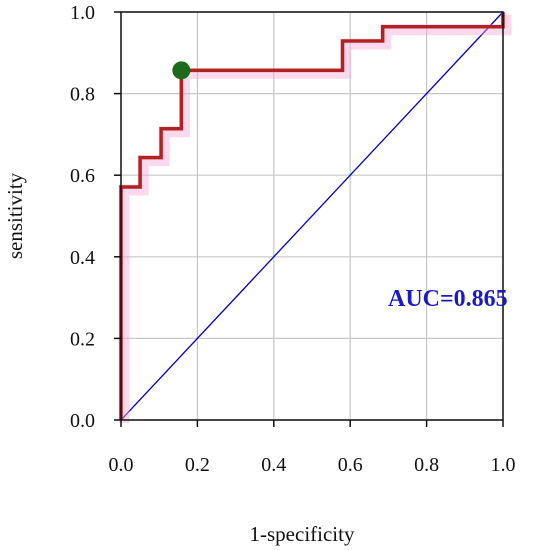 The image size is (542, 550). Describe the element at coordinates (82, 176) in the screenshot. I see `y-tick-label: 0.6` at that location.